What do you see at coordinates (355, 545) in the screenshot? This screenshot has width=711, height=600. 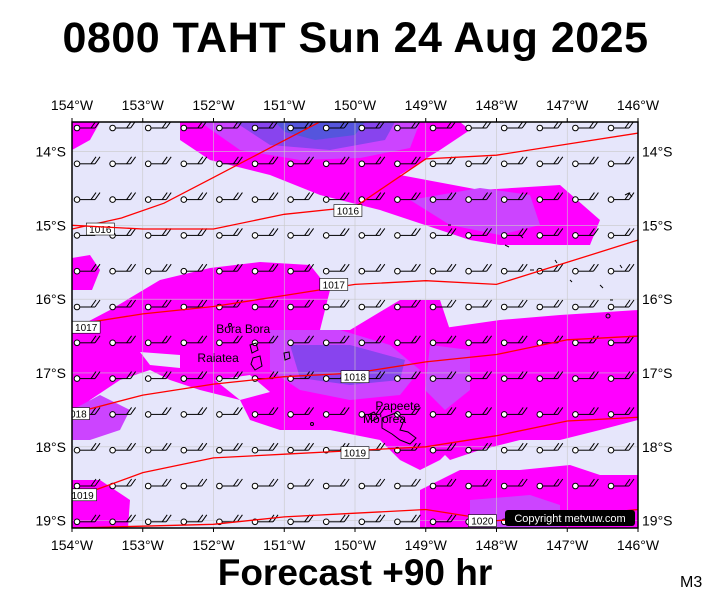 I see `longitude-tick-label: 150°W` at bounding box center [355, 545].